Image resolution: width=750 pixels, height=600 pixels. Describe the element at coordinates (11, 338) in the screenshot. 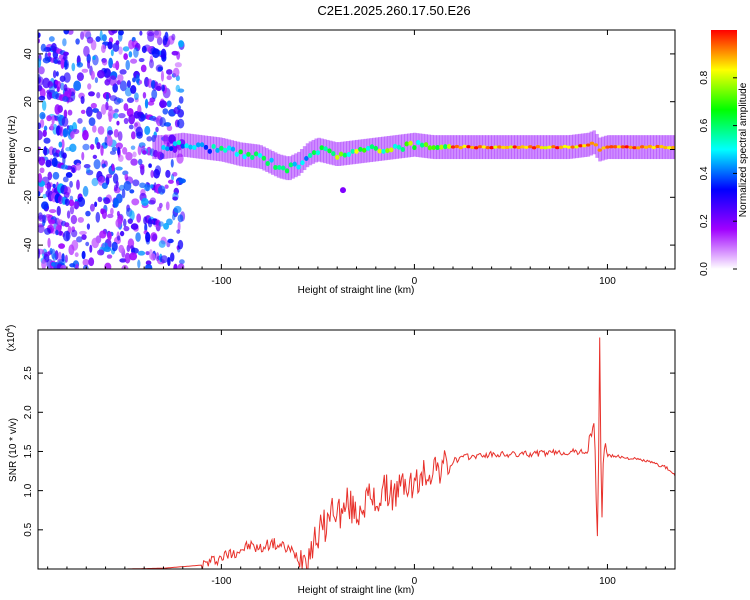

I see `snr-multiplier: (x104)` at that location.